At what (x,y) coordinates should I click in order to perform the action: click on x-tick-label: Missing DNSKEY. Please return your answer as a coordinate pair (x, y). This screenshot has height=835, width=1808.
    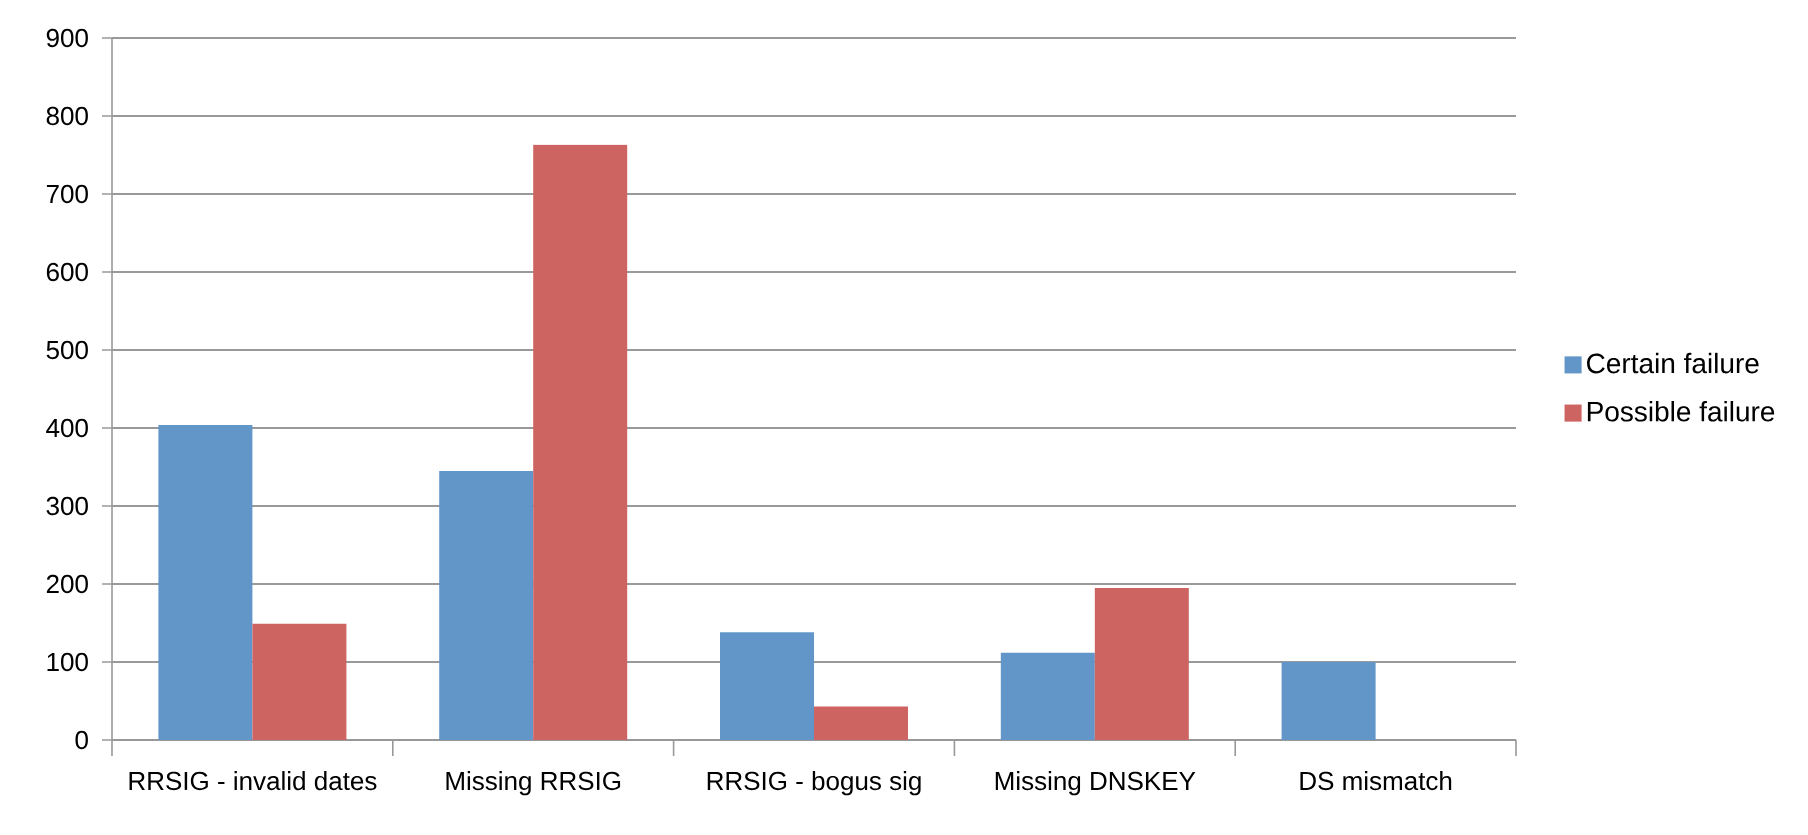
    Looking at the image, I should click on (1095, 783).